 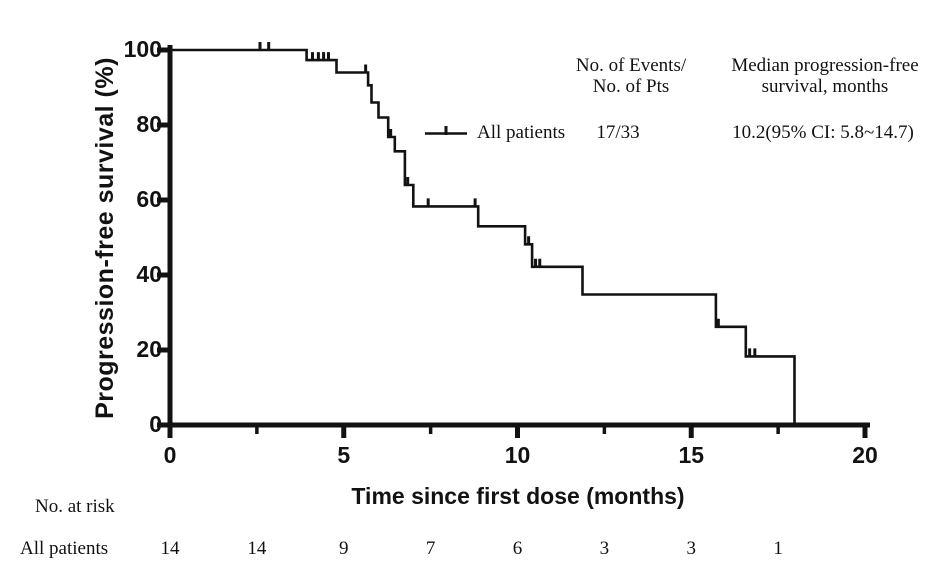 I want to click on x-tick-label: 15, so click(x=691, y=455).